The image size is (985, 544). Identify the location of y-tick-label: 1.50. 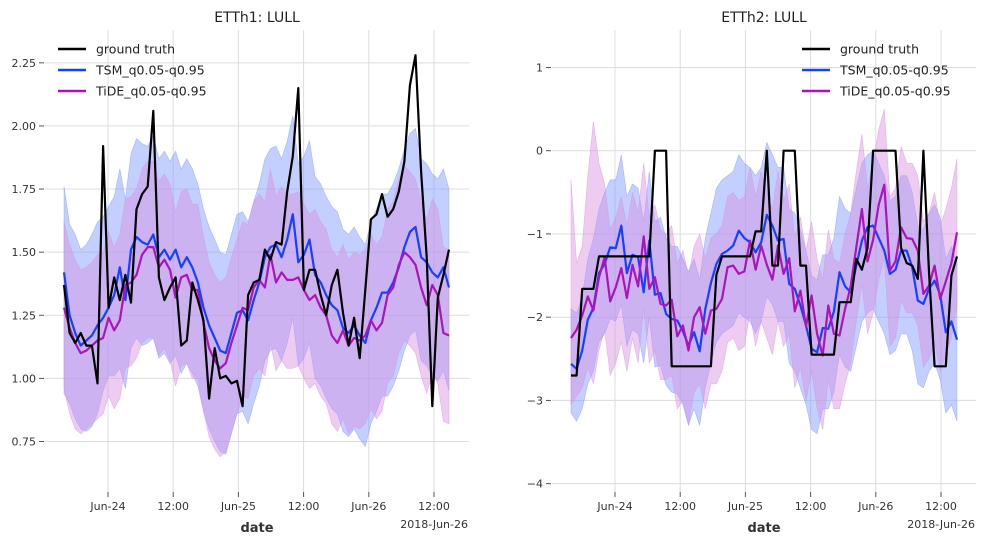
(24, 252).